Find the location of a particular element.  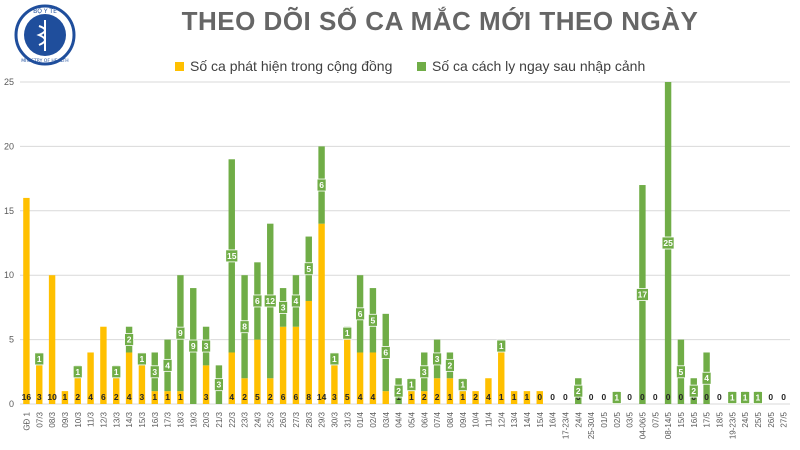

legend-community-swatch is located at coordinates (179, 66).